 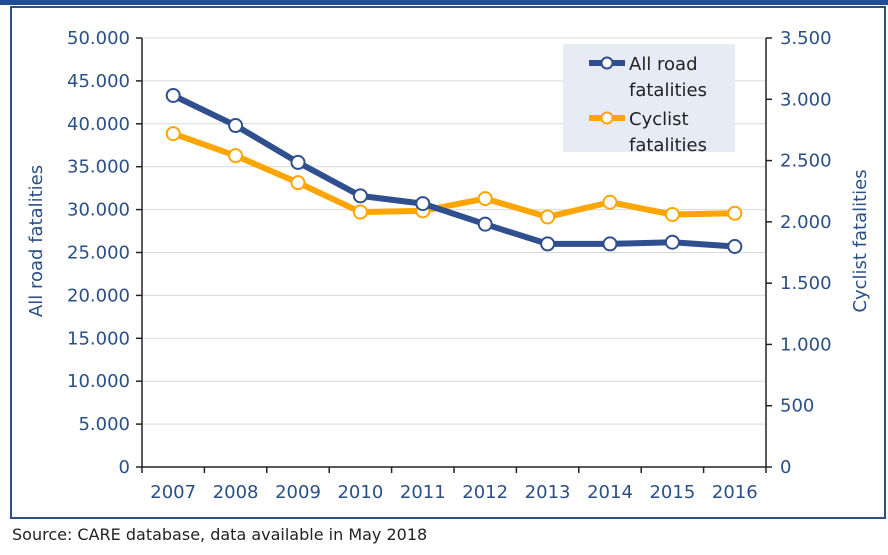 I want to click on left-tick-label: 40.000, so click(x=98, y=124).